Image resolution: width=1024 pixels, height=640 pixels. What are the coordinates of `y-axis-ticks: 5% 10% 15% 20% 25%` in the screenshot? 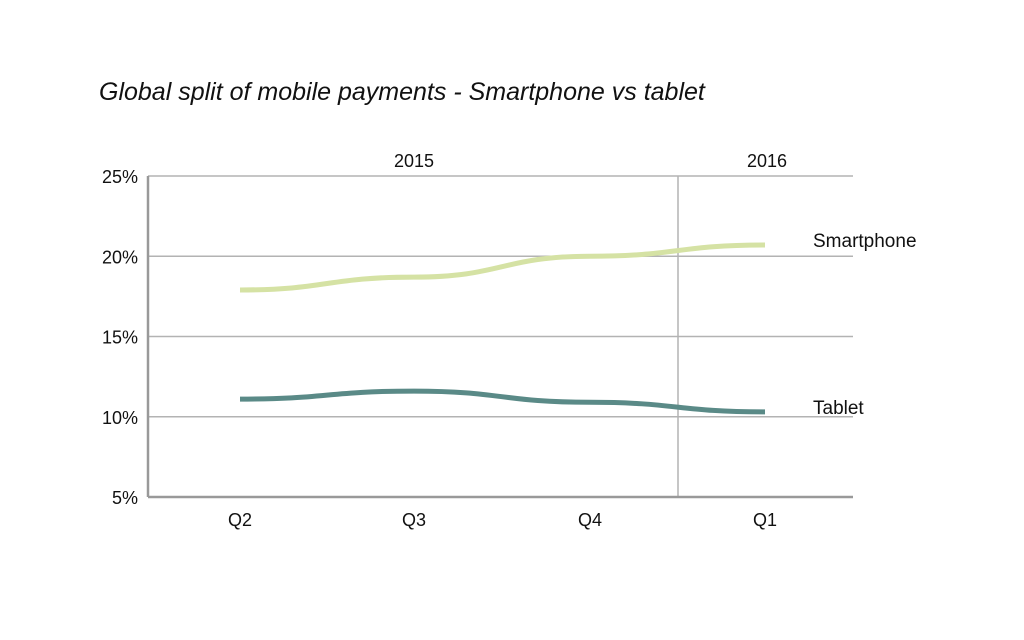 It's located at (120, 337).